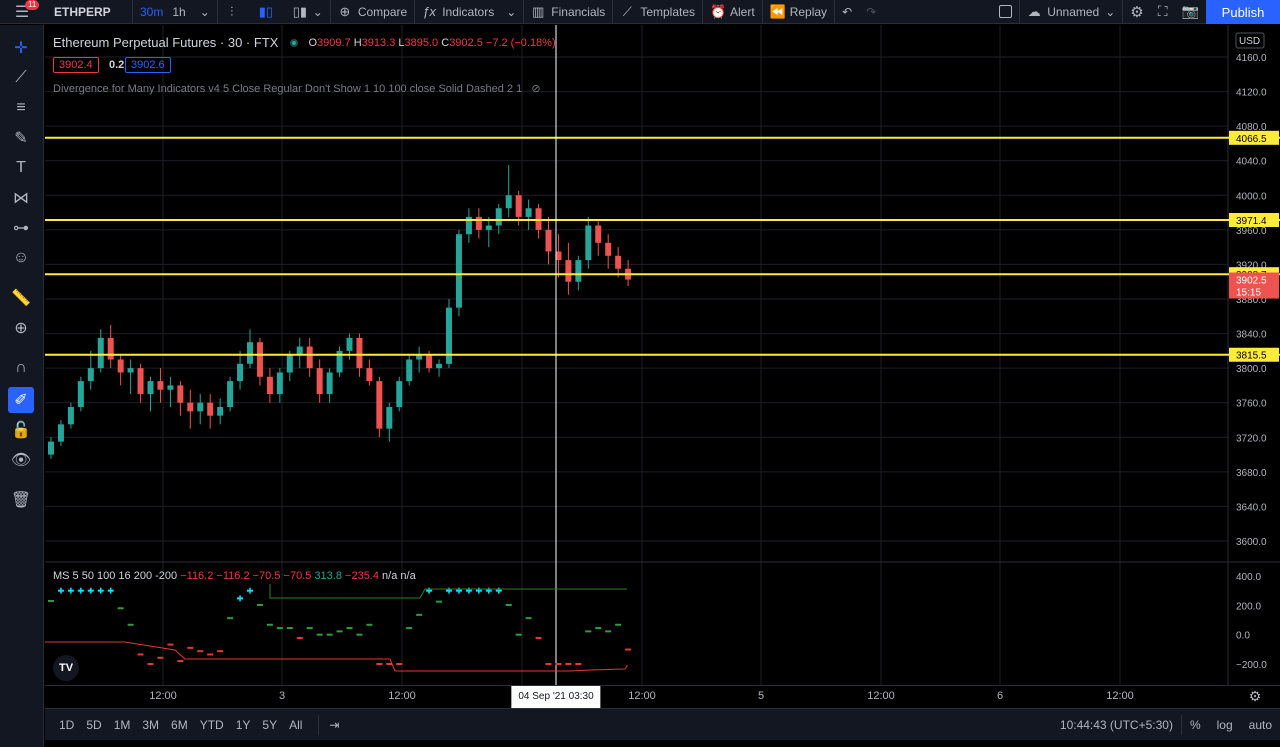 This screenshot has width=1280, height=747. I want to click on fullscreen-icon: ⛶, so click(1162, 11).